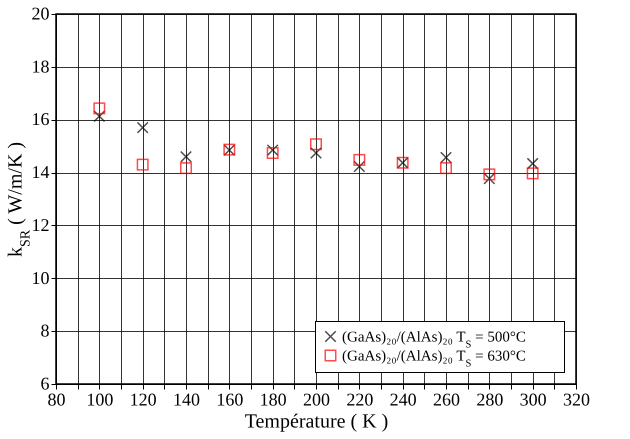  I want to click on x-tick-label: 160, so click(230, 400).